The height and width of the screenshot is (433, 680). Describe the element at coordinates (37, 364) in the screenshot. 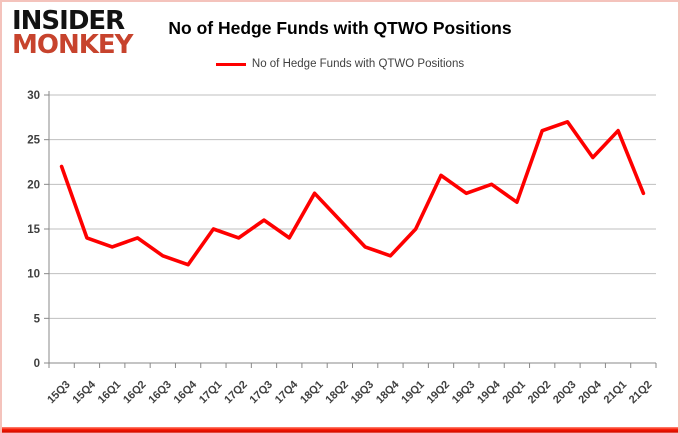

I see `y-axis-label: 0` at that location.